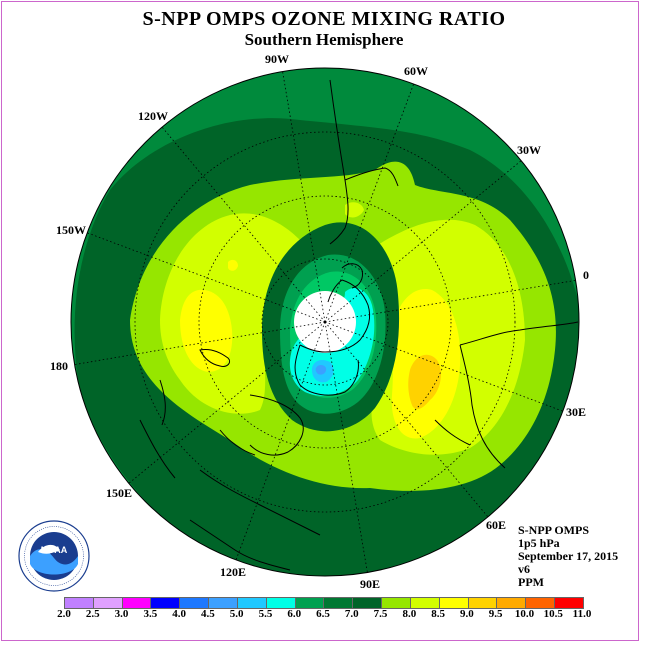  I want to click on colorbar-tick-label: 10.5, so click(553, 614).